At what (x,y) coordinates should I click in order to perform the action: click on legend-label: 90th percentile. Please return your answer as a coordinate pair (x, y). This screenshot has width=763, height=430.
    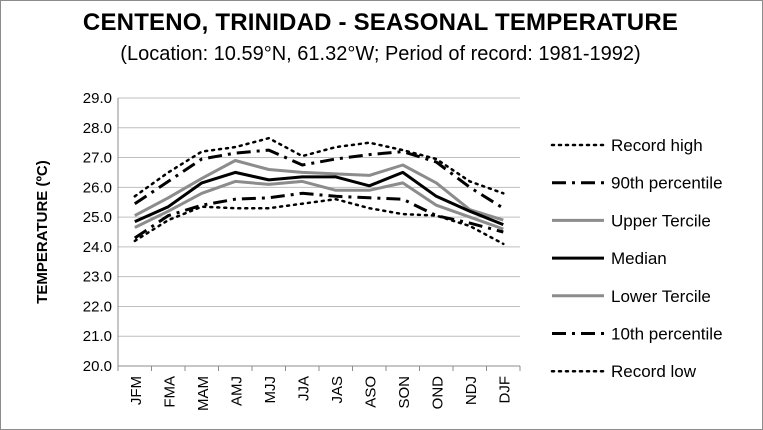
    Looking at the image, I should click on (667, 183).